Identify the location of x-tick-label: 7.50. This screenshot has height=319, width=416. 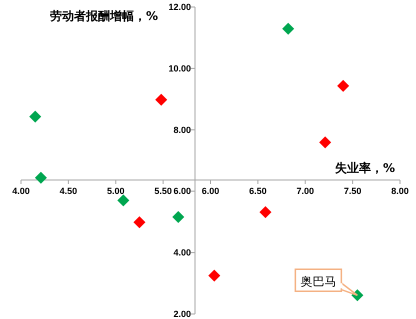
(353, 191).